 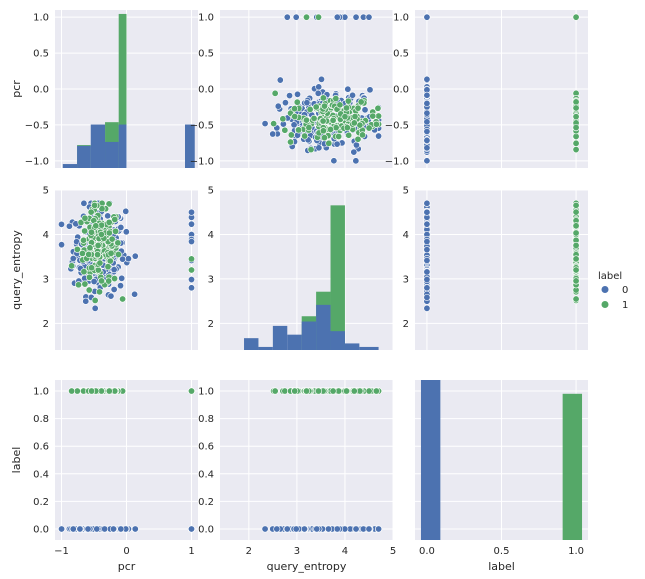 What do you see at coordinates (625, 305) in the screenshot?
I see `legend-label-1: 1` at bounding box center [625, 305].